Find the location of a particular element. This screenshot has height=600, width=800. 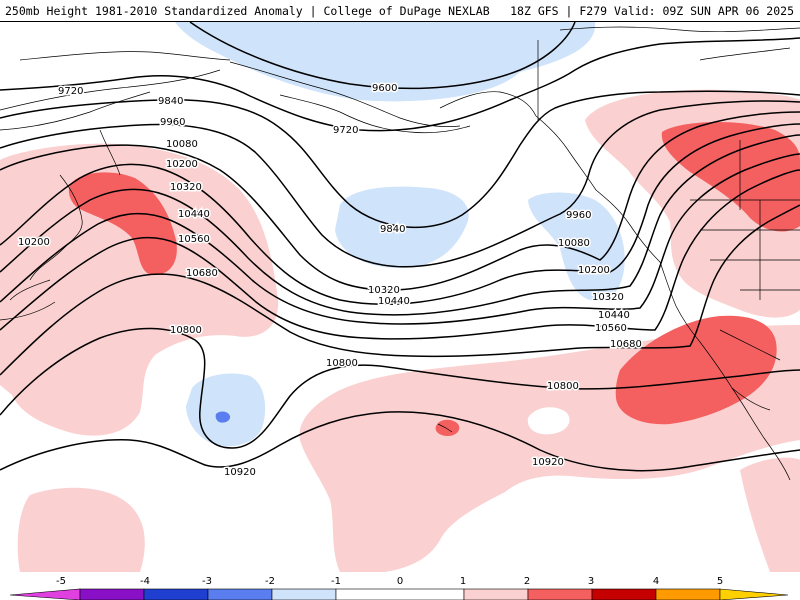

neg-anomaly-central is located at coordinates (402, 227).